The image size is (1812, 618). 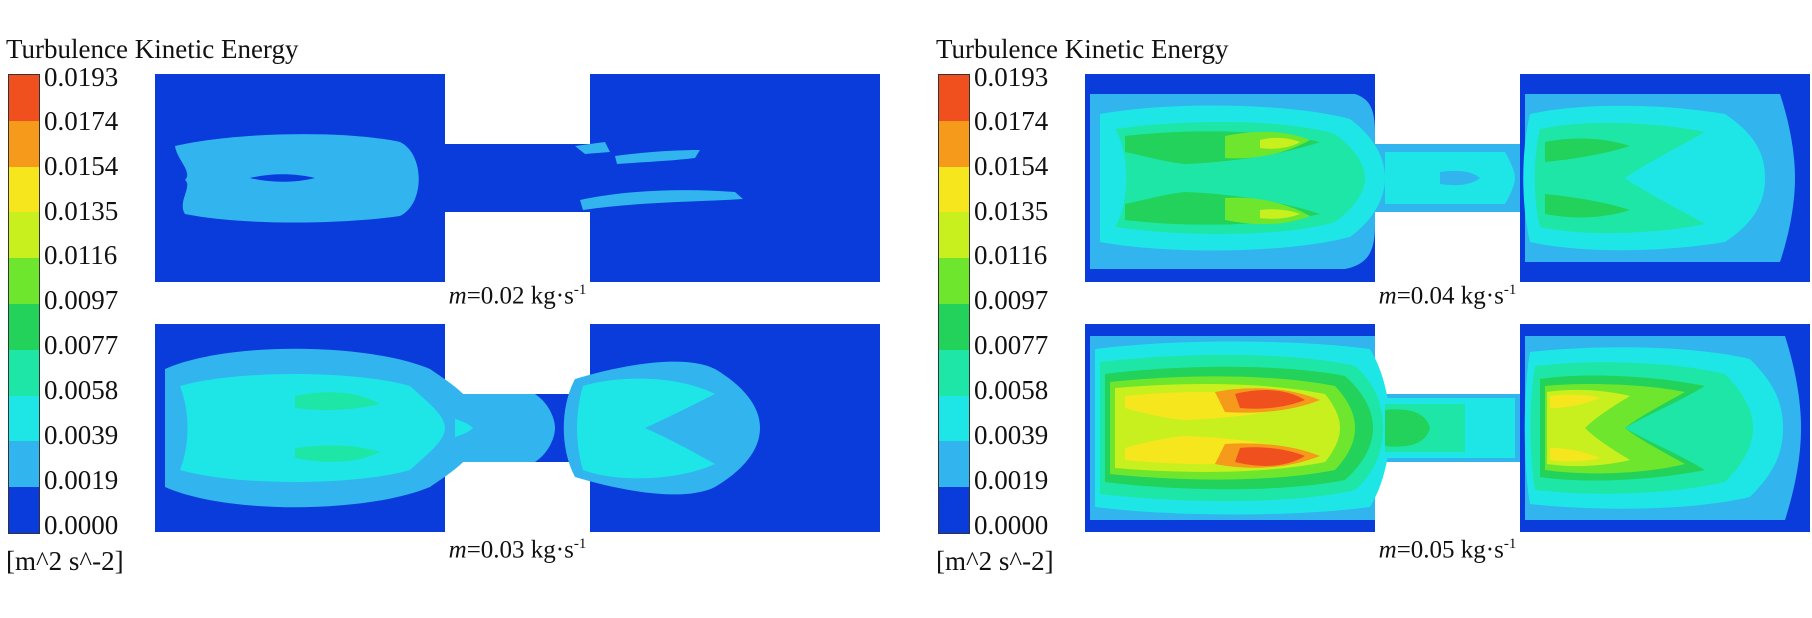 I want to click on caption-value: =0.05 kg·s, so click(x=1450, y=550).